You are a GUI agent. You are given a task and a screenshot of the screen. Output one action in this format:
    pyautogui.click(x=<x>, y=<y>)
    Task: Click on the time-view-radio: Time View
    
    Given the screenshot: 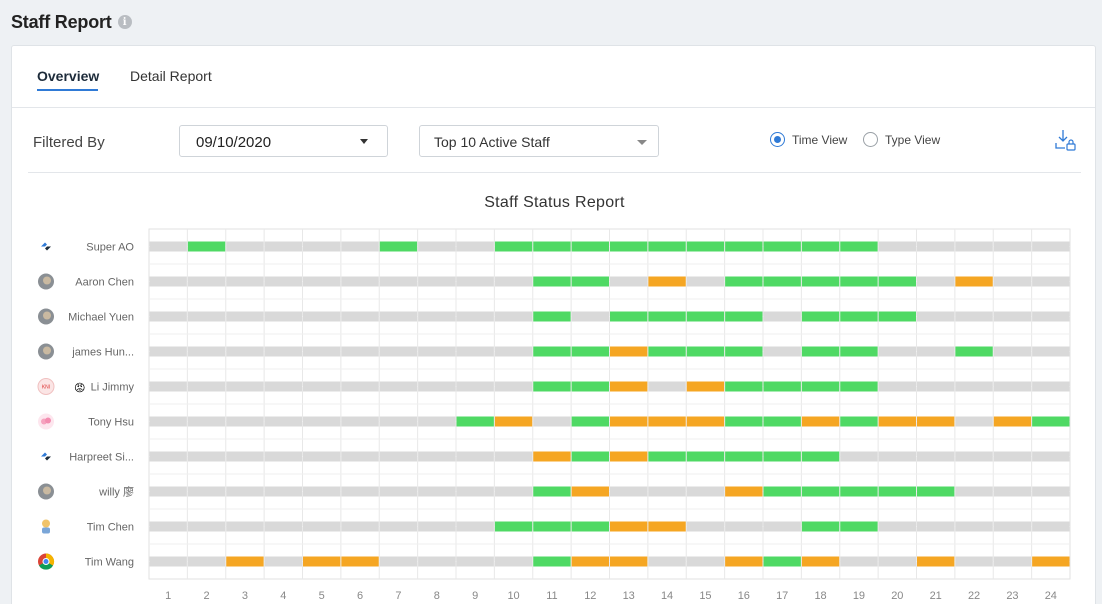 What is the action you would take?
    pyautogui.click(x=808, y=139)
    